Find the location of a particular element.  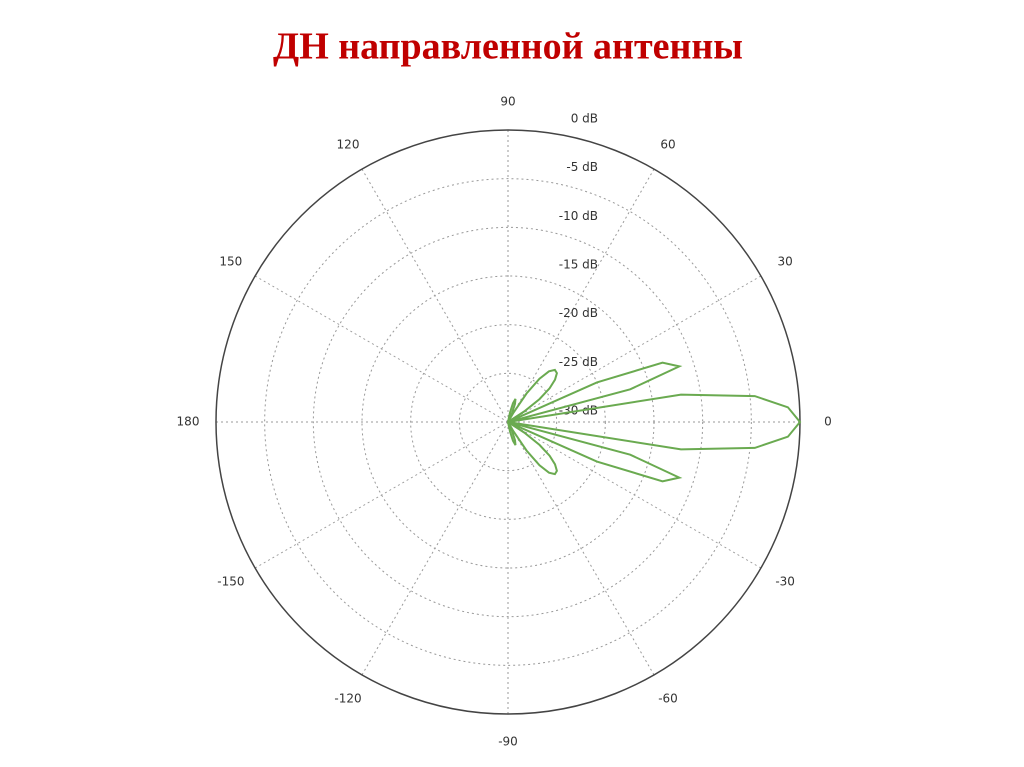

theta-tick-label: 30 is located at coordinates (784, 262).